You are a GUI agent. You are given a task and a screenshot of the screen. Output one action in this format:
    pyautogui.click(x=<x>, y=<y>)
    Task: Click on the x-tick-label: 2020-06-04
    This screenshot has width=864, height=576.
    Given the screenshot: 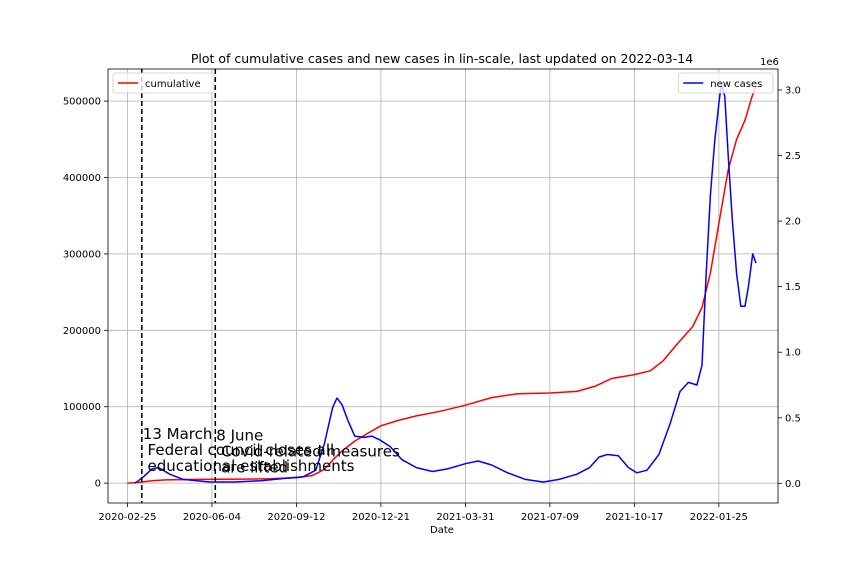 What is the action you would take?
    pyautogui.click(x=212, y=517)
    